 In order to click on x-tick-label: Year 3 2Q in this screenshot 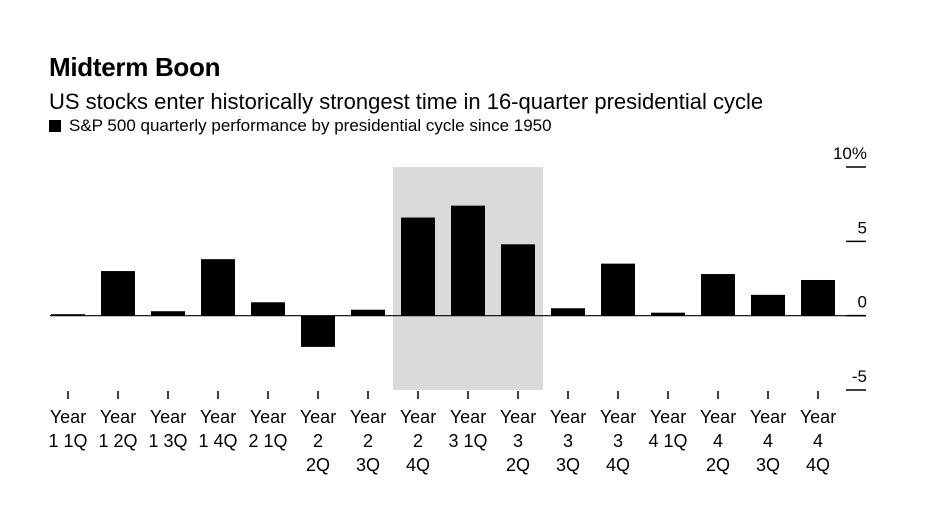, I will do `click(518, 441)`.